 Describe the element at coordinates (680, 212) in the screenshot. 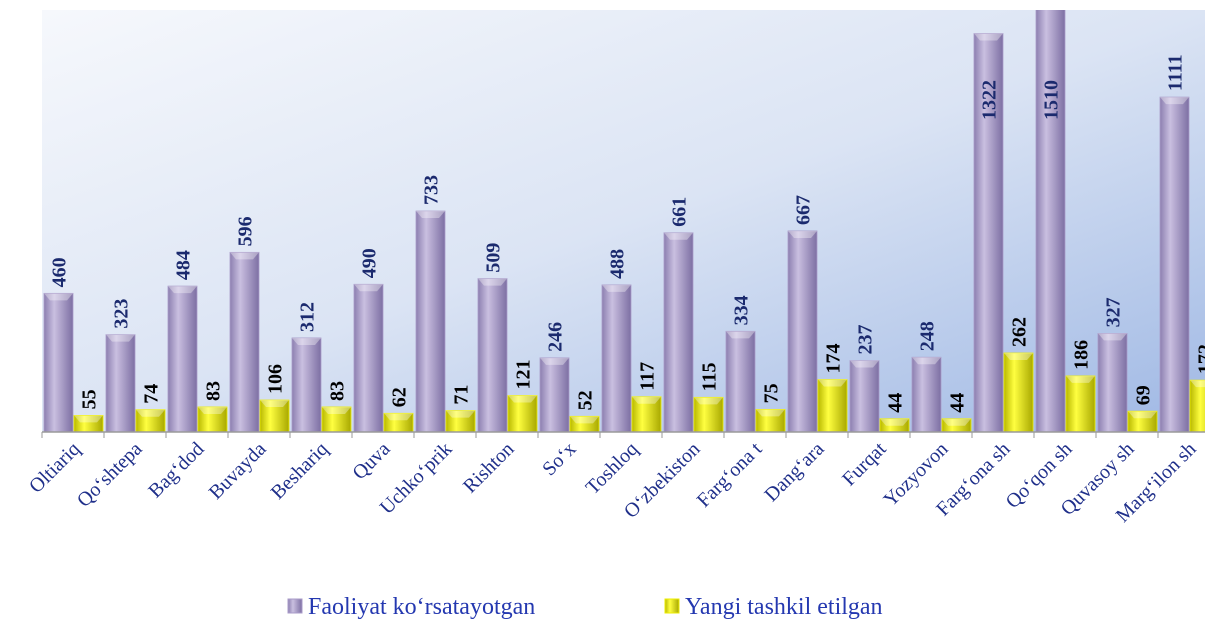

I see `value-label: 661` at that location.